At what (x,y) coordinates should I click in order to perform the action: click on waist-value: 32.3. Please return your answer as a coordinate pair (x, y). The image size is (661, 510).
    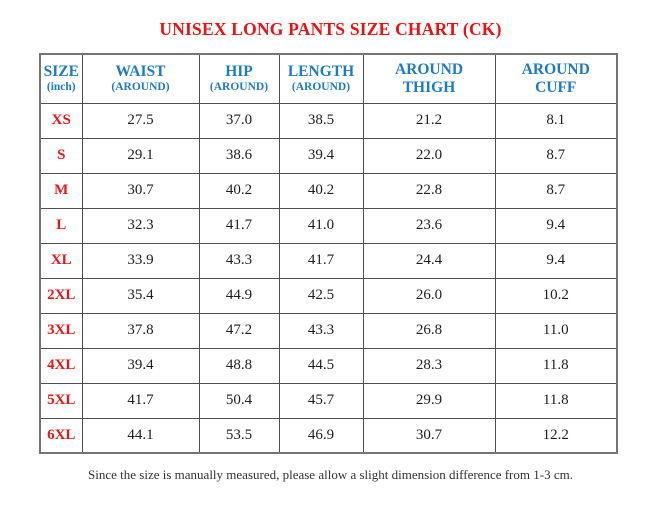
    Looking at the image, I should click on (140, 225).